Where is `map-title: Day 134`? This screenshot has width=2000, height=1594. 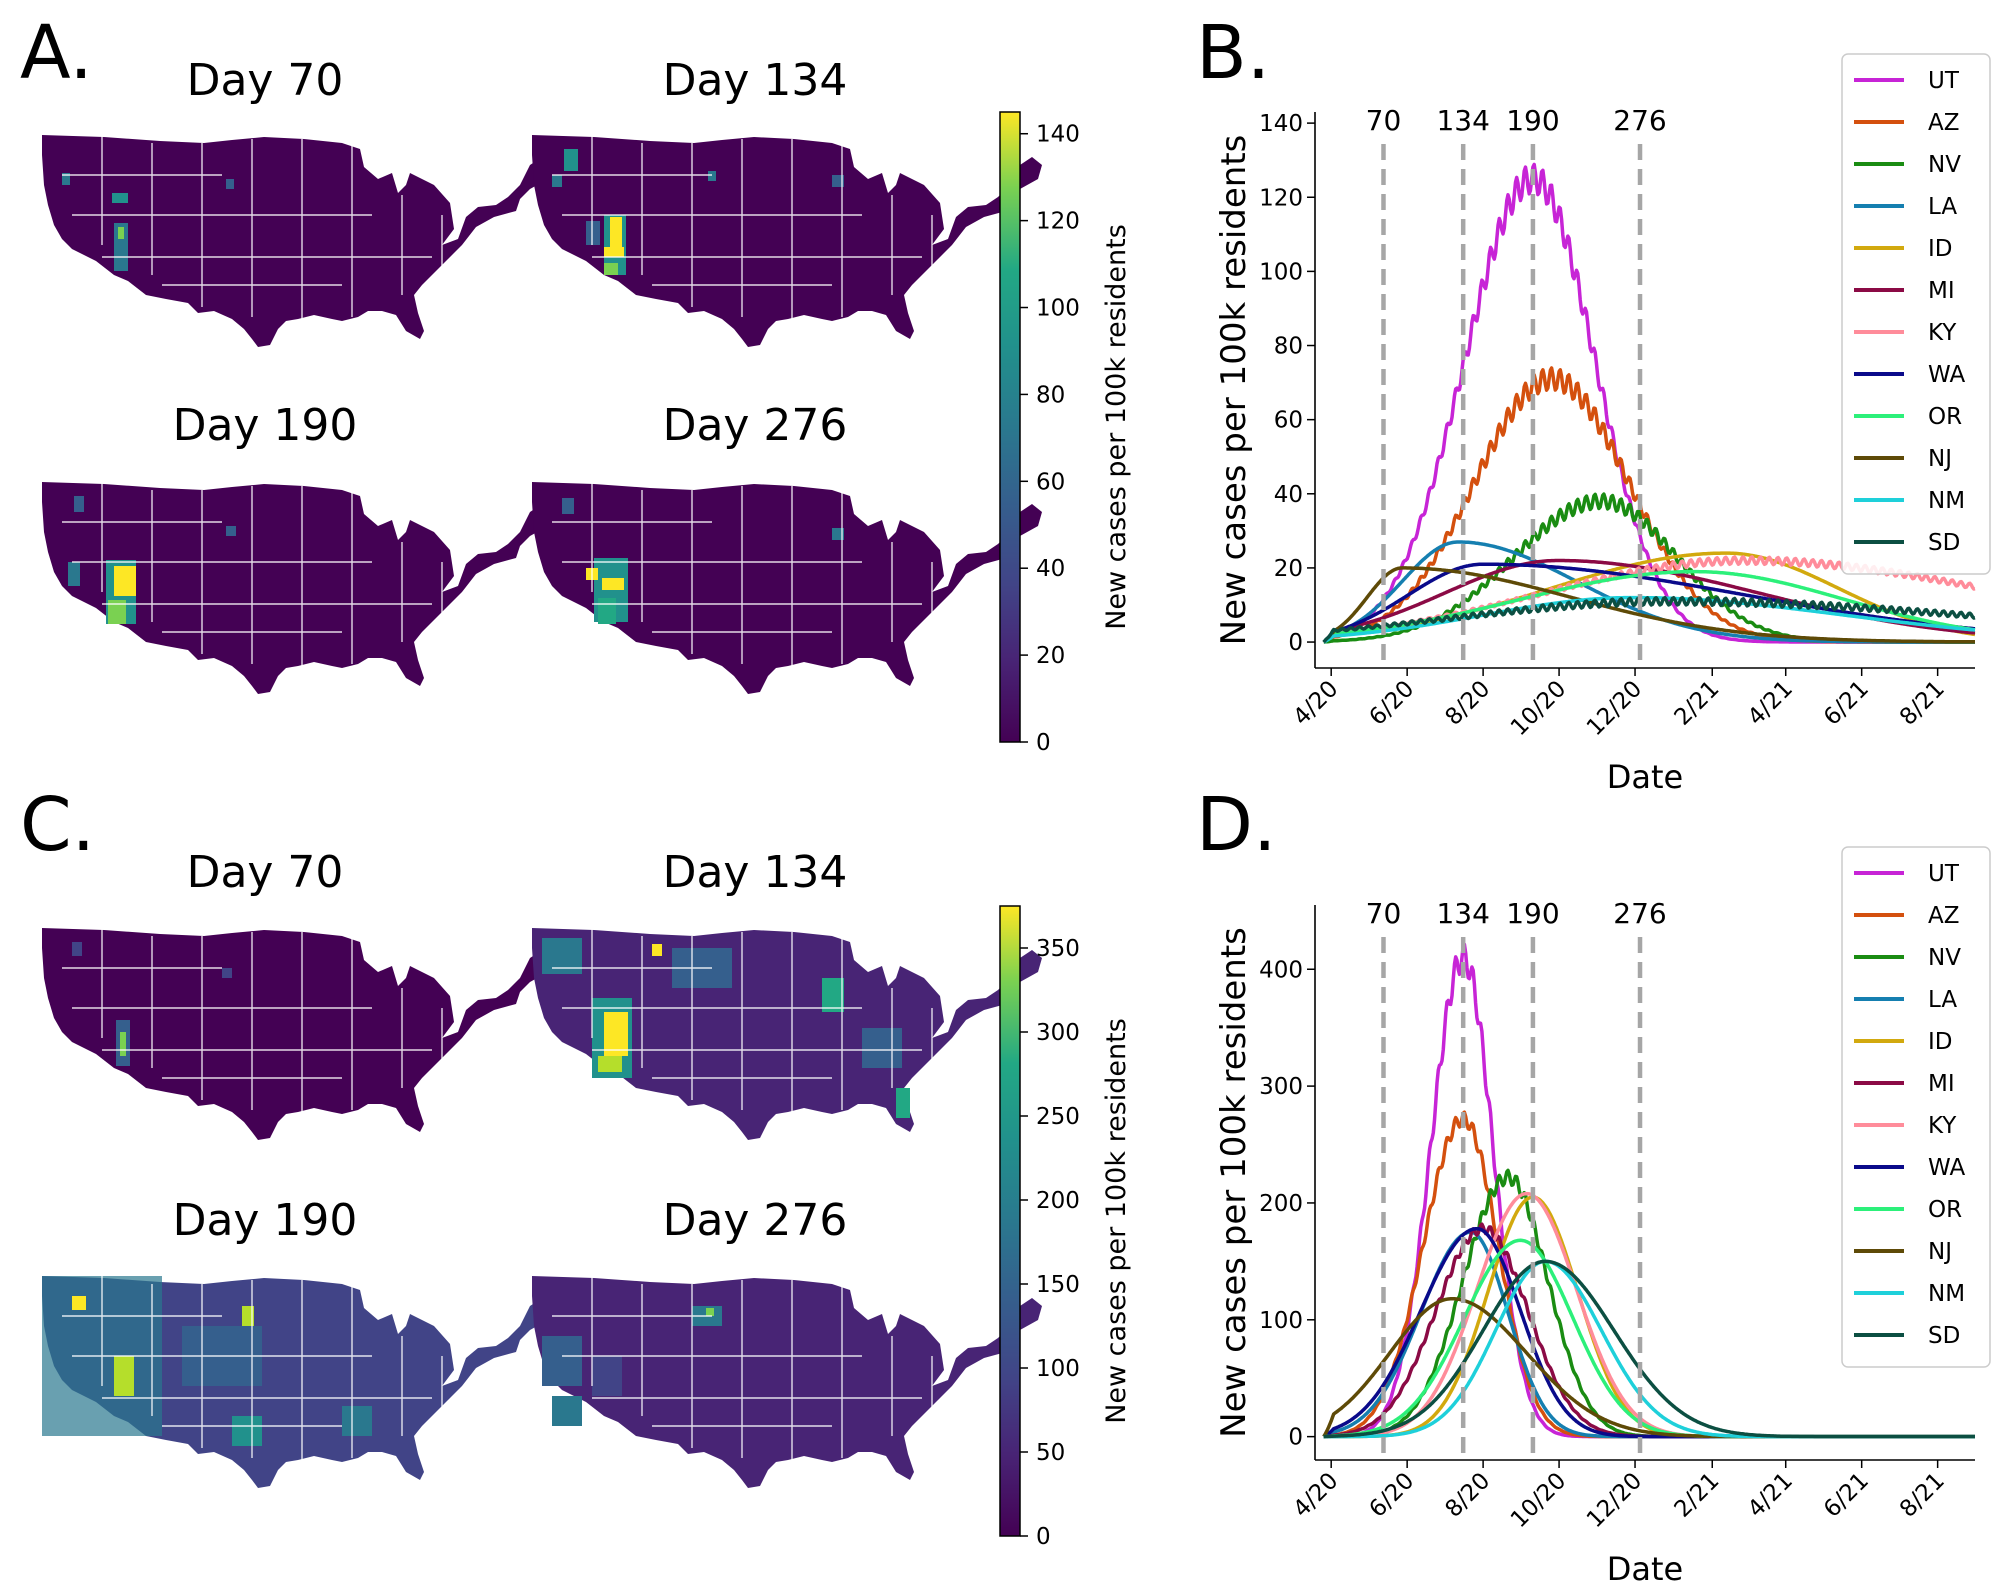 map-title: Day 134 is located at coordinates (755, 872).